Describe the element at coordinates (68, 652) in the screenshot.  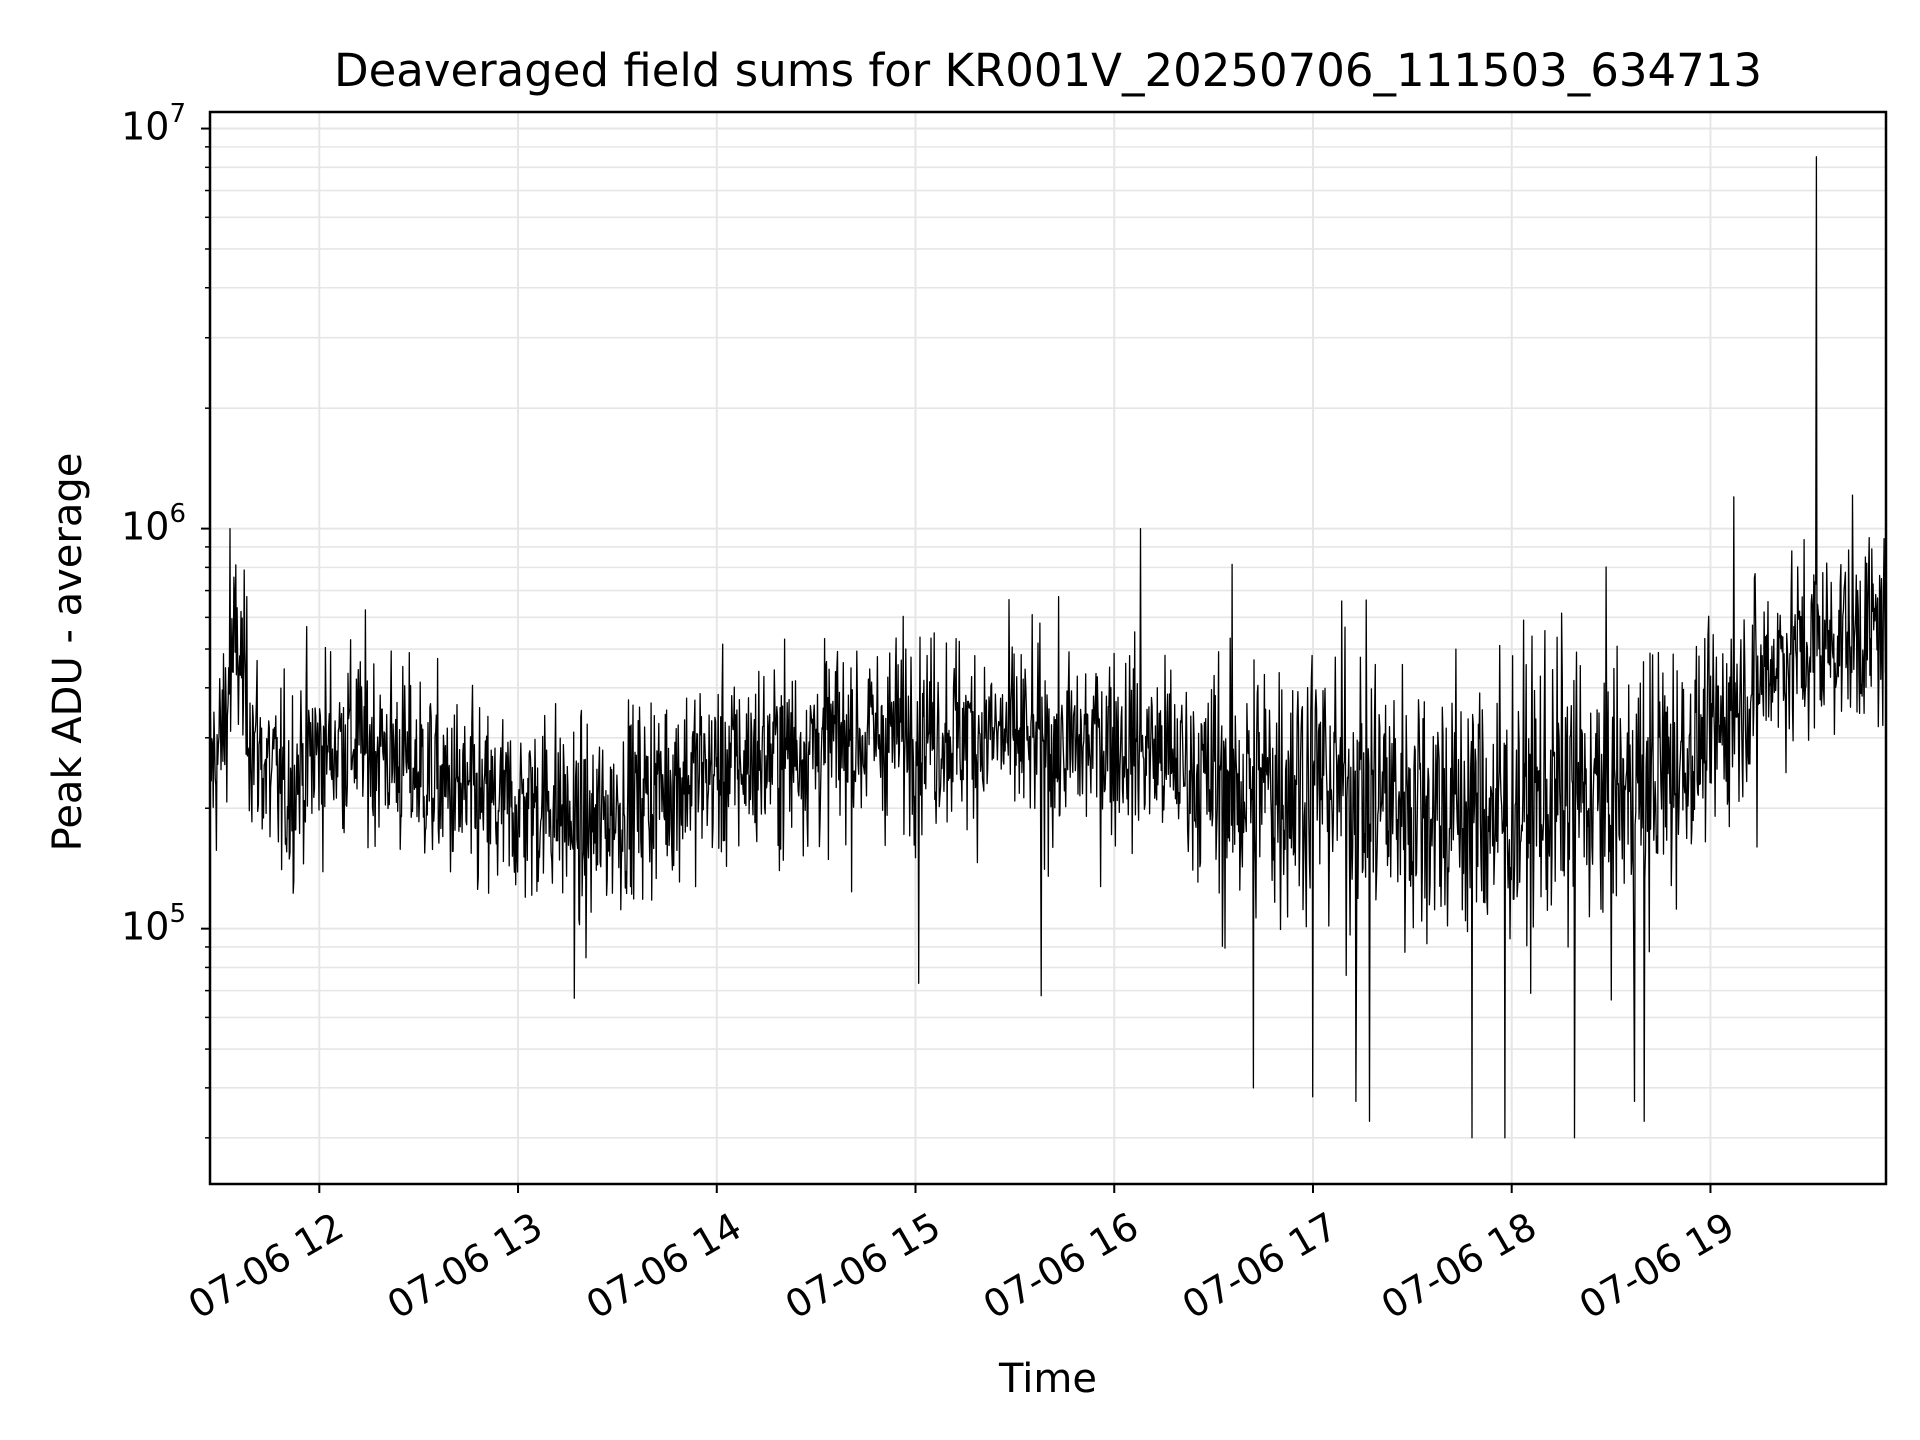
I see `y-axis-label: Peak ADU - average` at that location.